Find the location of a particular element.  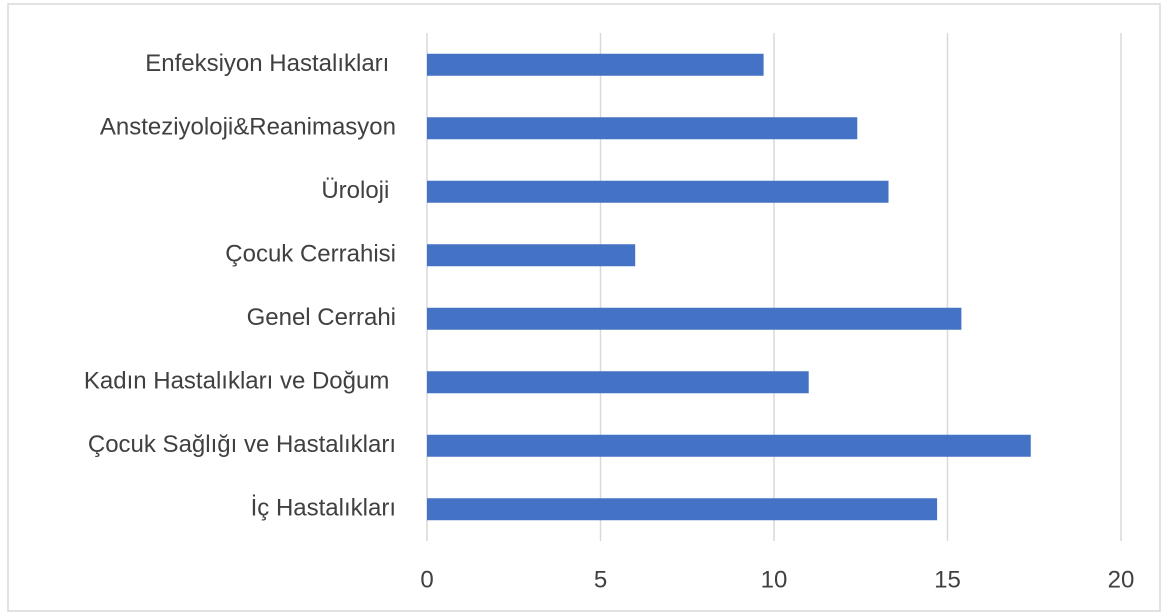

x-tick-label: 0 is located at coordinates (426, 579).